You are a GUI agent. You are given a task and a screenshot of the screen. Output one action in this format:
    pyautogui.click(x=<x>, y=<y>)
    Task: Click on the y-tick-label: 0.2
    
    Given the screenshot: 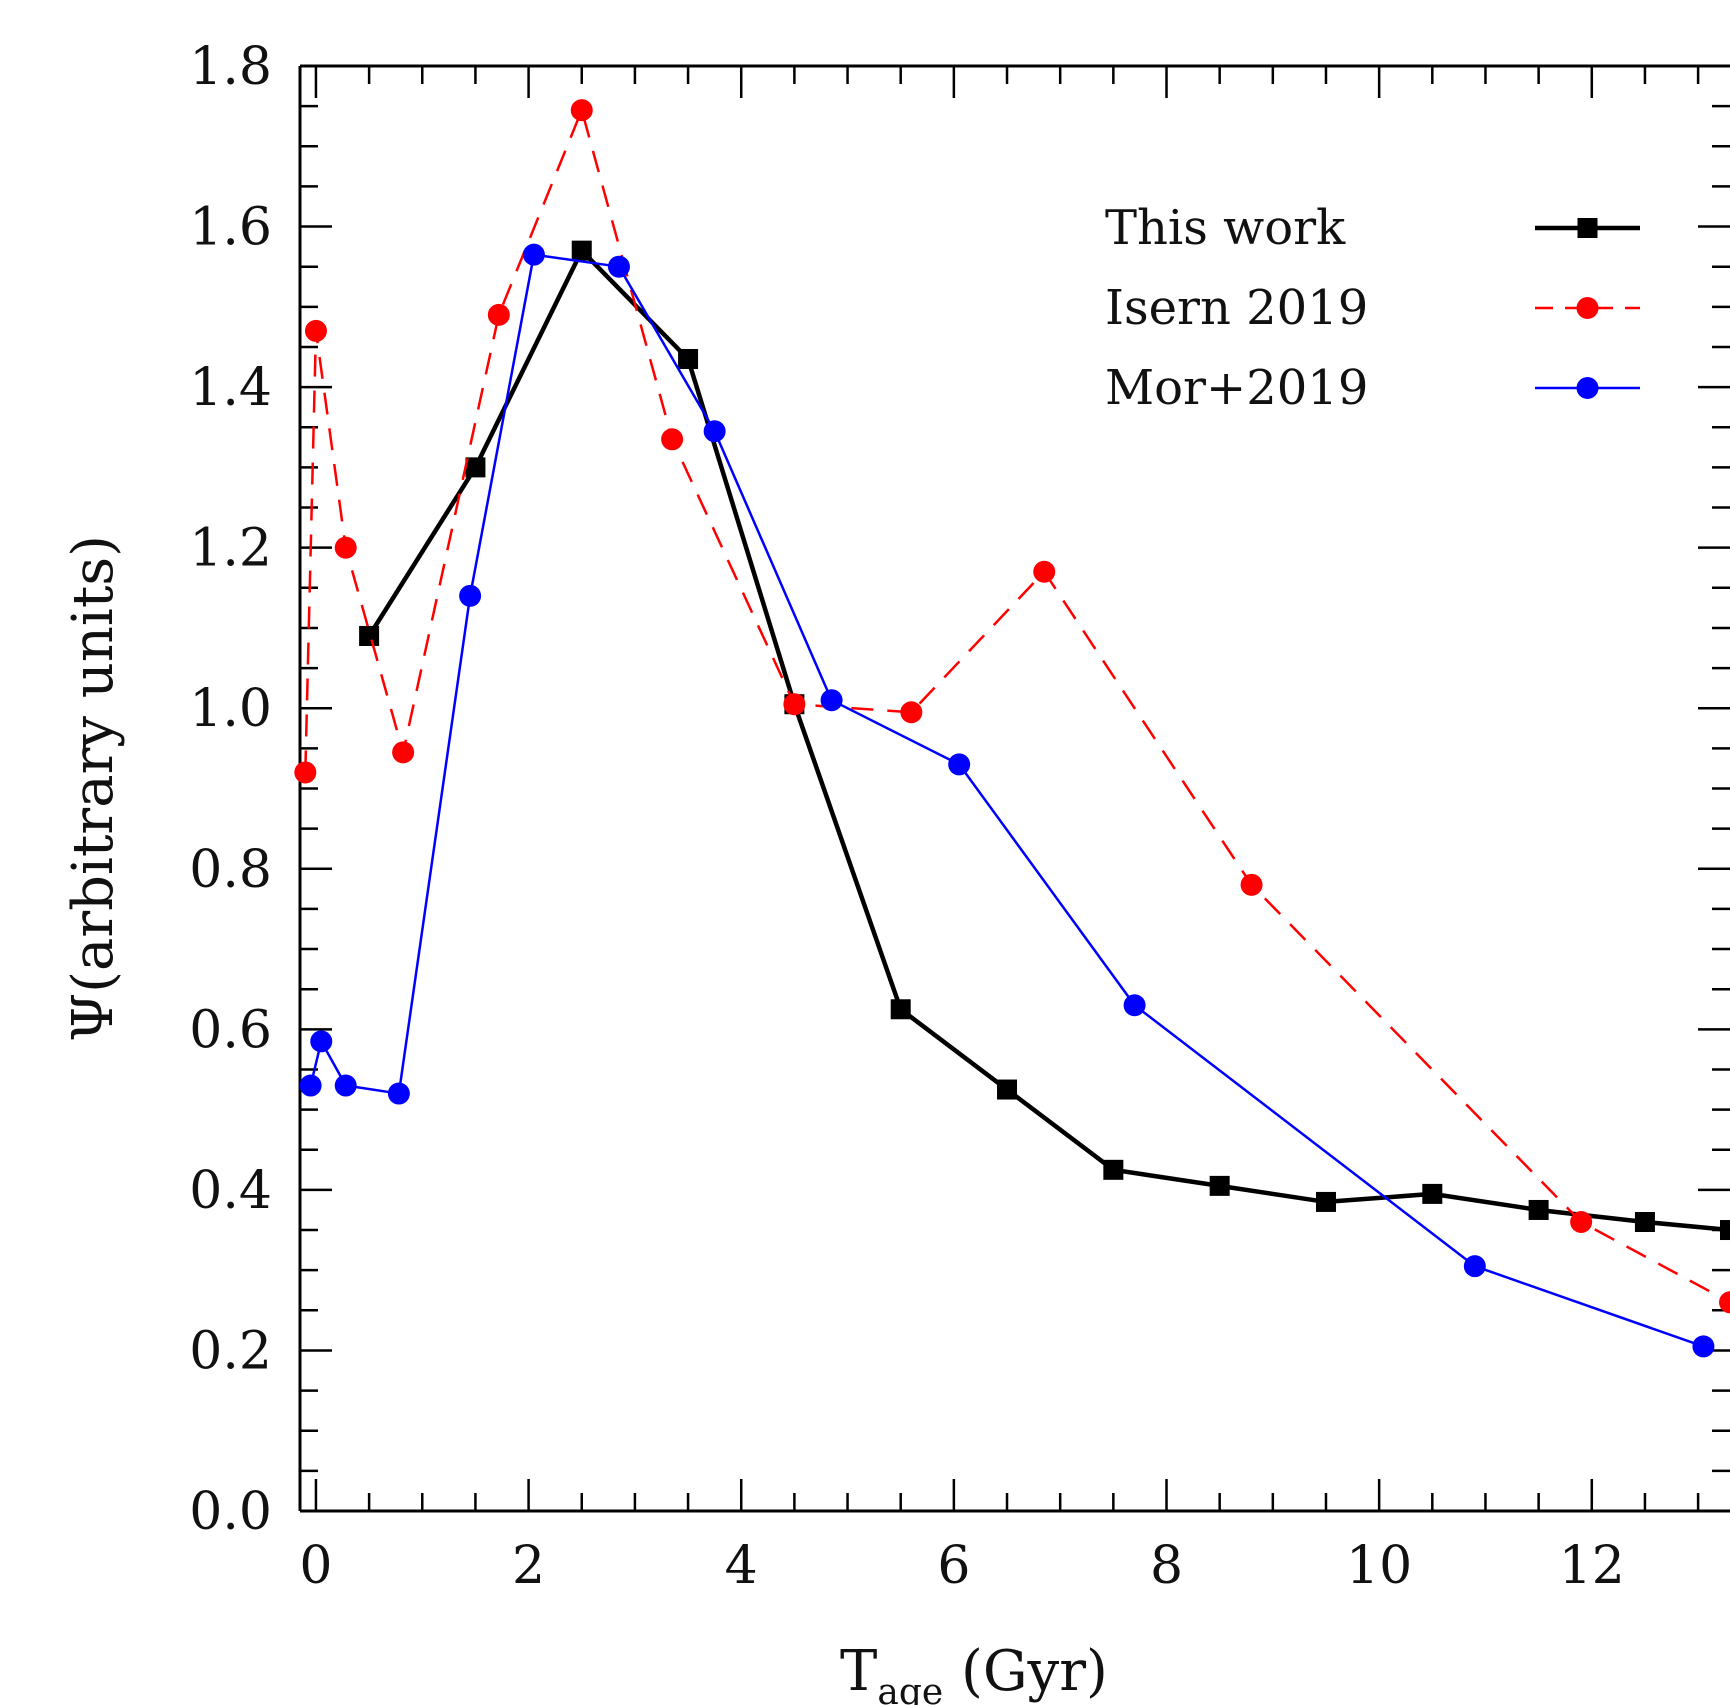 What is the action you would take?
    pyautogui.click(x=230, y=1351)
    